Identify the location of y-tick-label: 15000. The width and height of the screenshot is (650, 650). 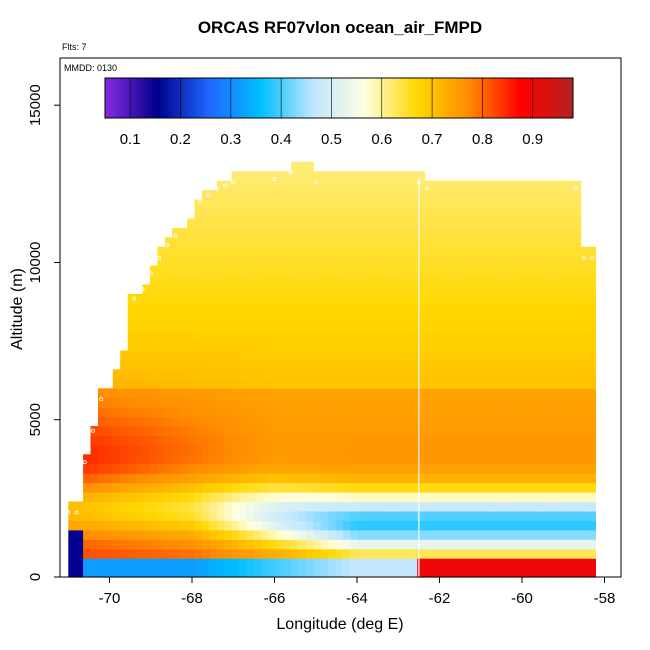
(35, 105).